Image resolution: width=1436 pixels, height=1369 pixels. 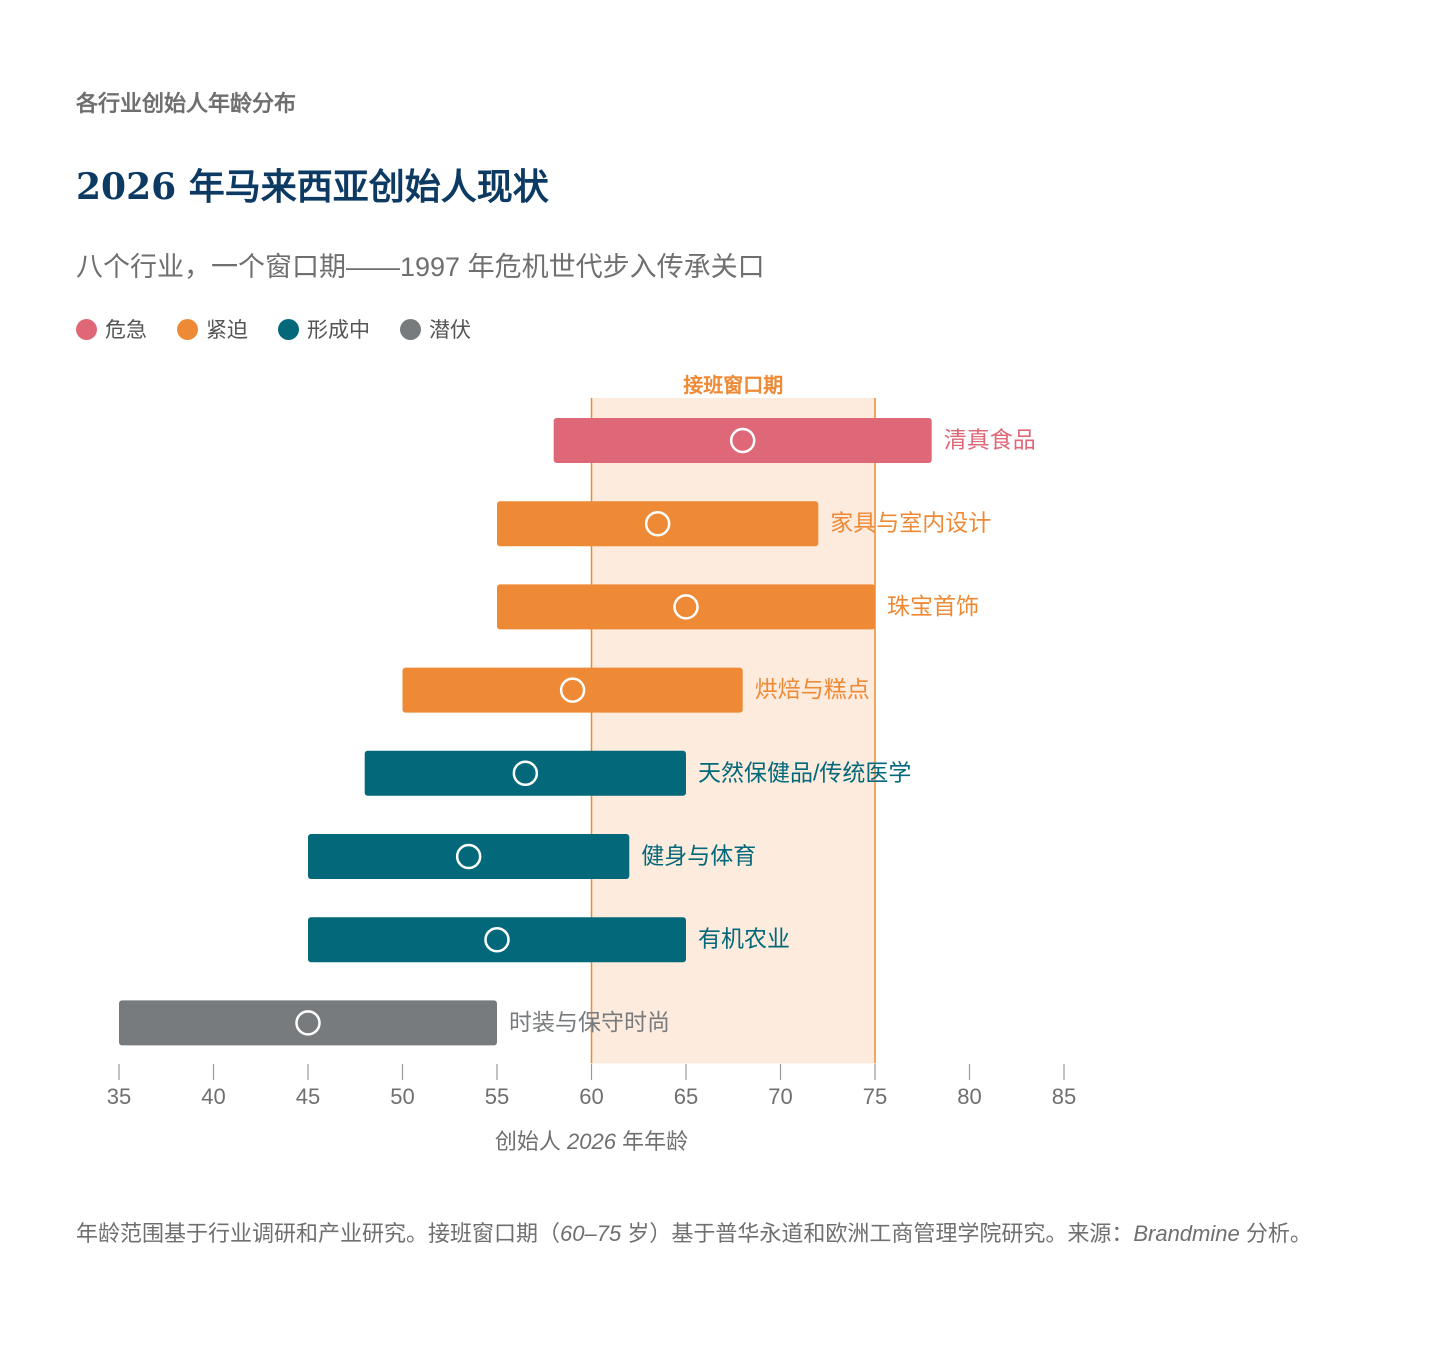 I want to click on legend-item-latent: 潜伏, so click(x=435, y=329).